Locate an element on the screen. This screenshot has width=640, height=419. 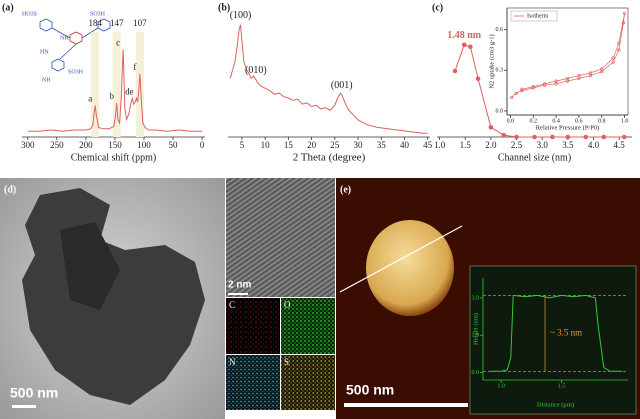
peak-label: (010) is located at coordinates (256, 70).